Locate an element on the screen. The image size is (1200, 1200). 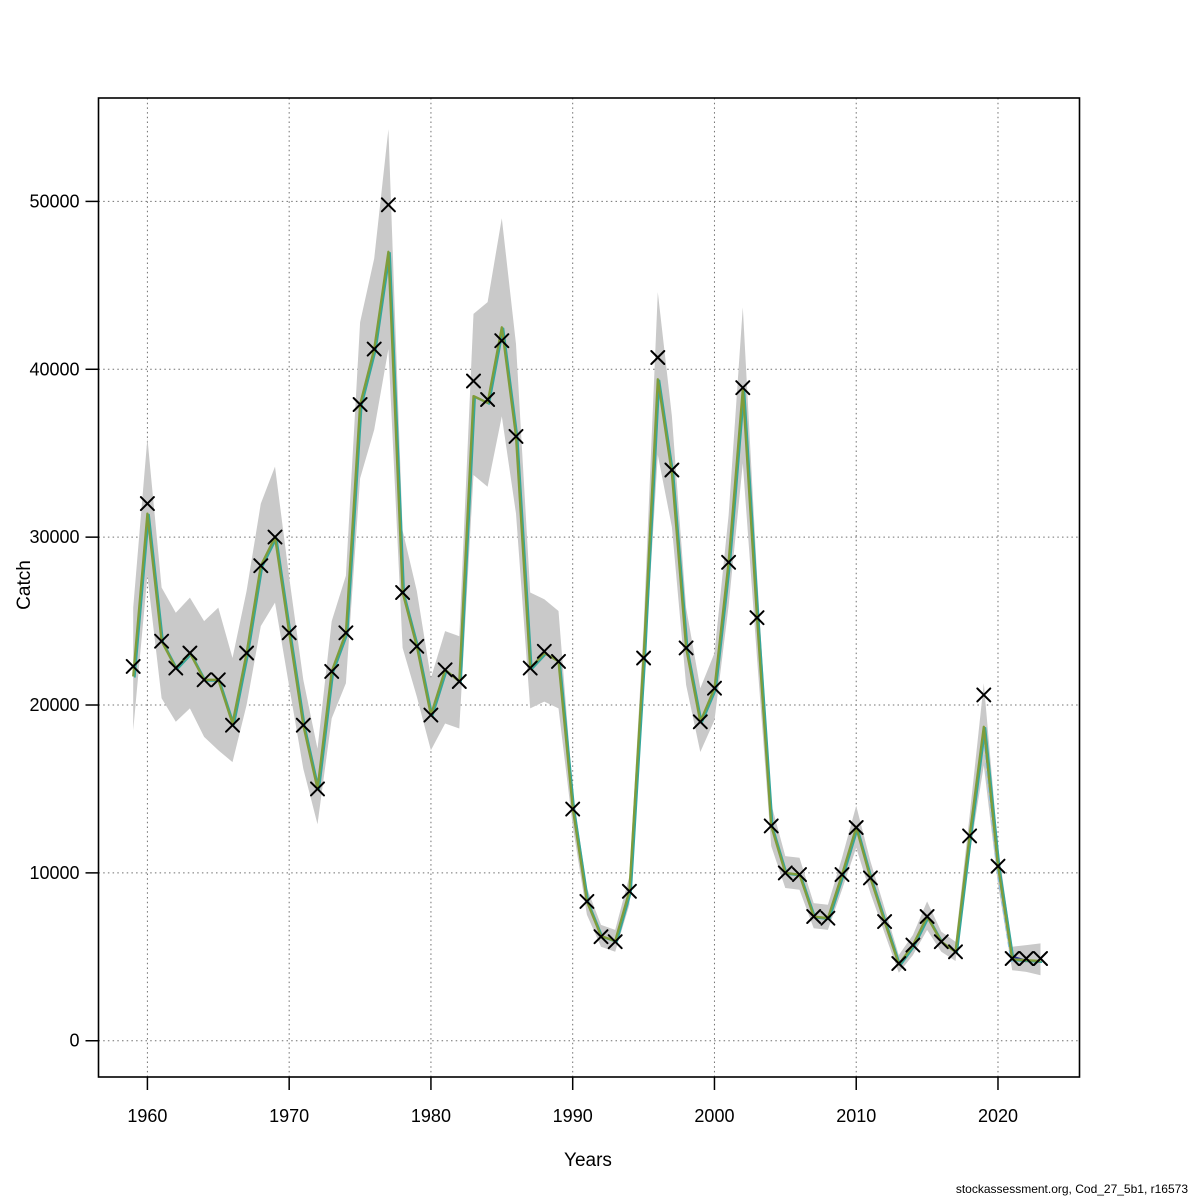
x-tick-label: 1960 is located at coordinates (147, 1116).